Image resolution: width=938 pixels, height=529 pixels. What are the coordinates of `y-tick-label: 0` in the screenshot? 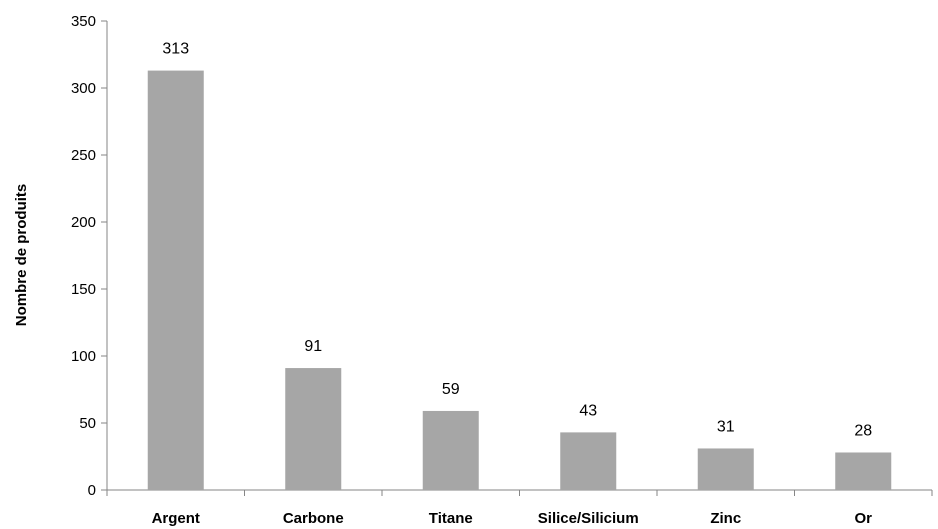 It's located at (92, 490).